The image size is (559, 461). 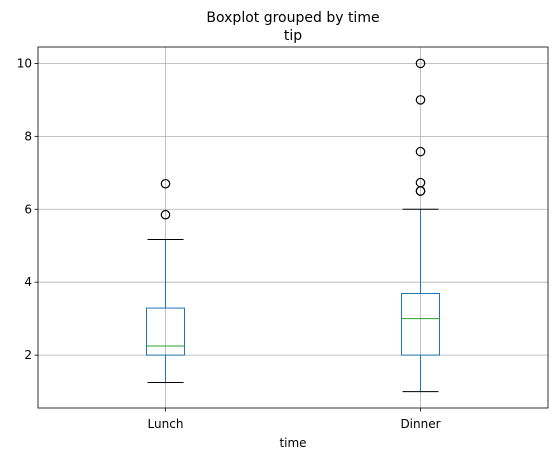 What do you see at coordinates (28, 136) in the screenshot?
I see `y-tick-label: 8` at bounding box center [28, 136].